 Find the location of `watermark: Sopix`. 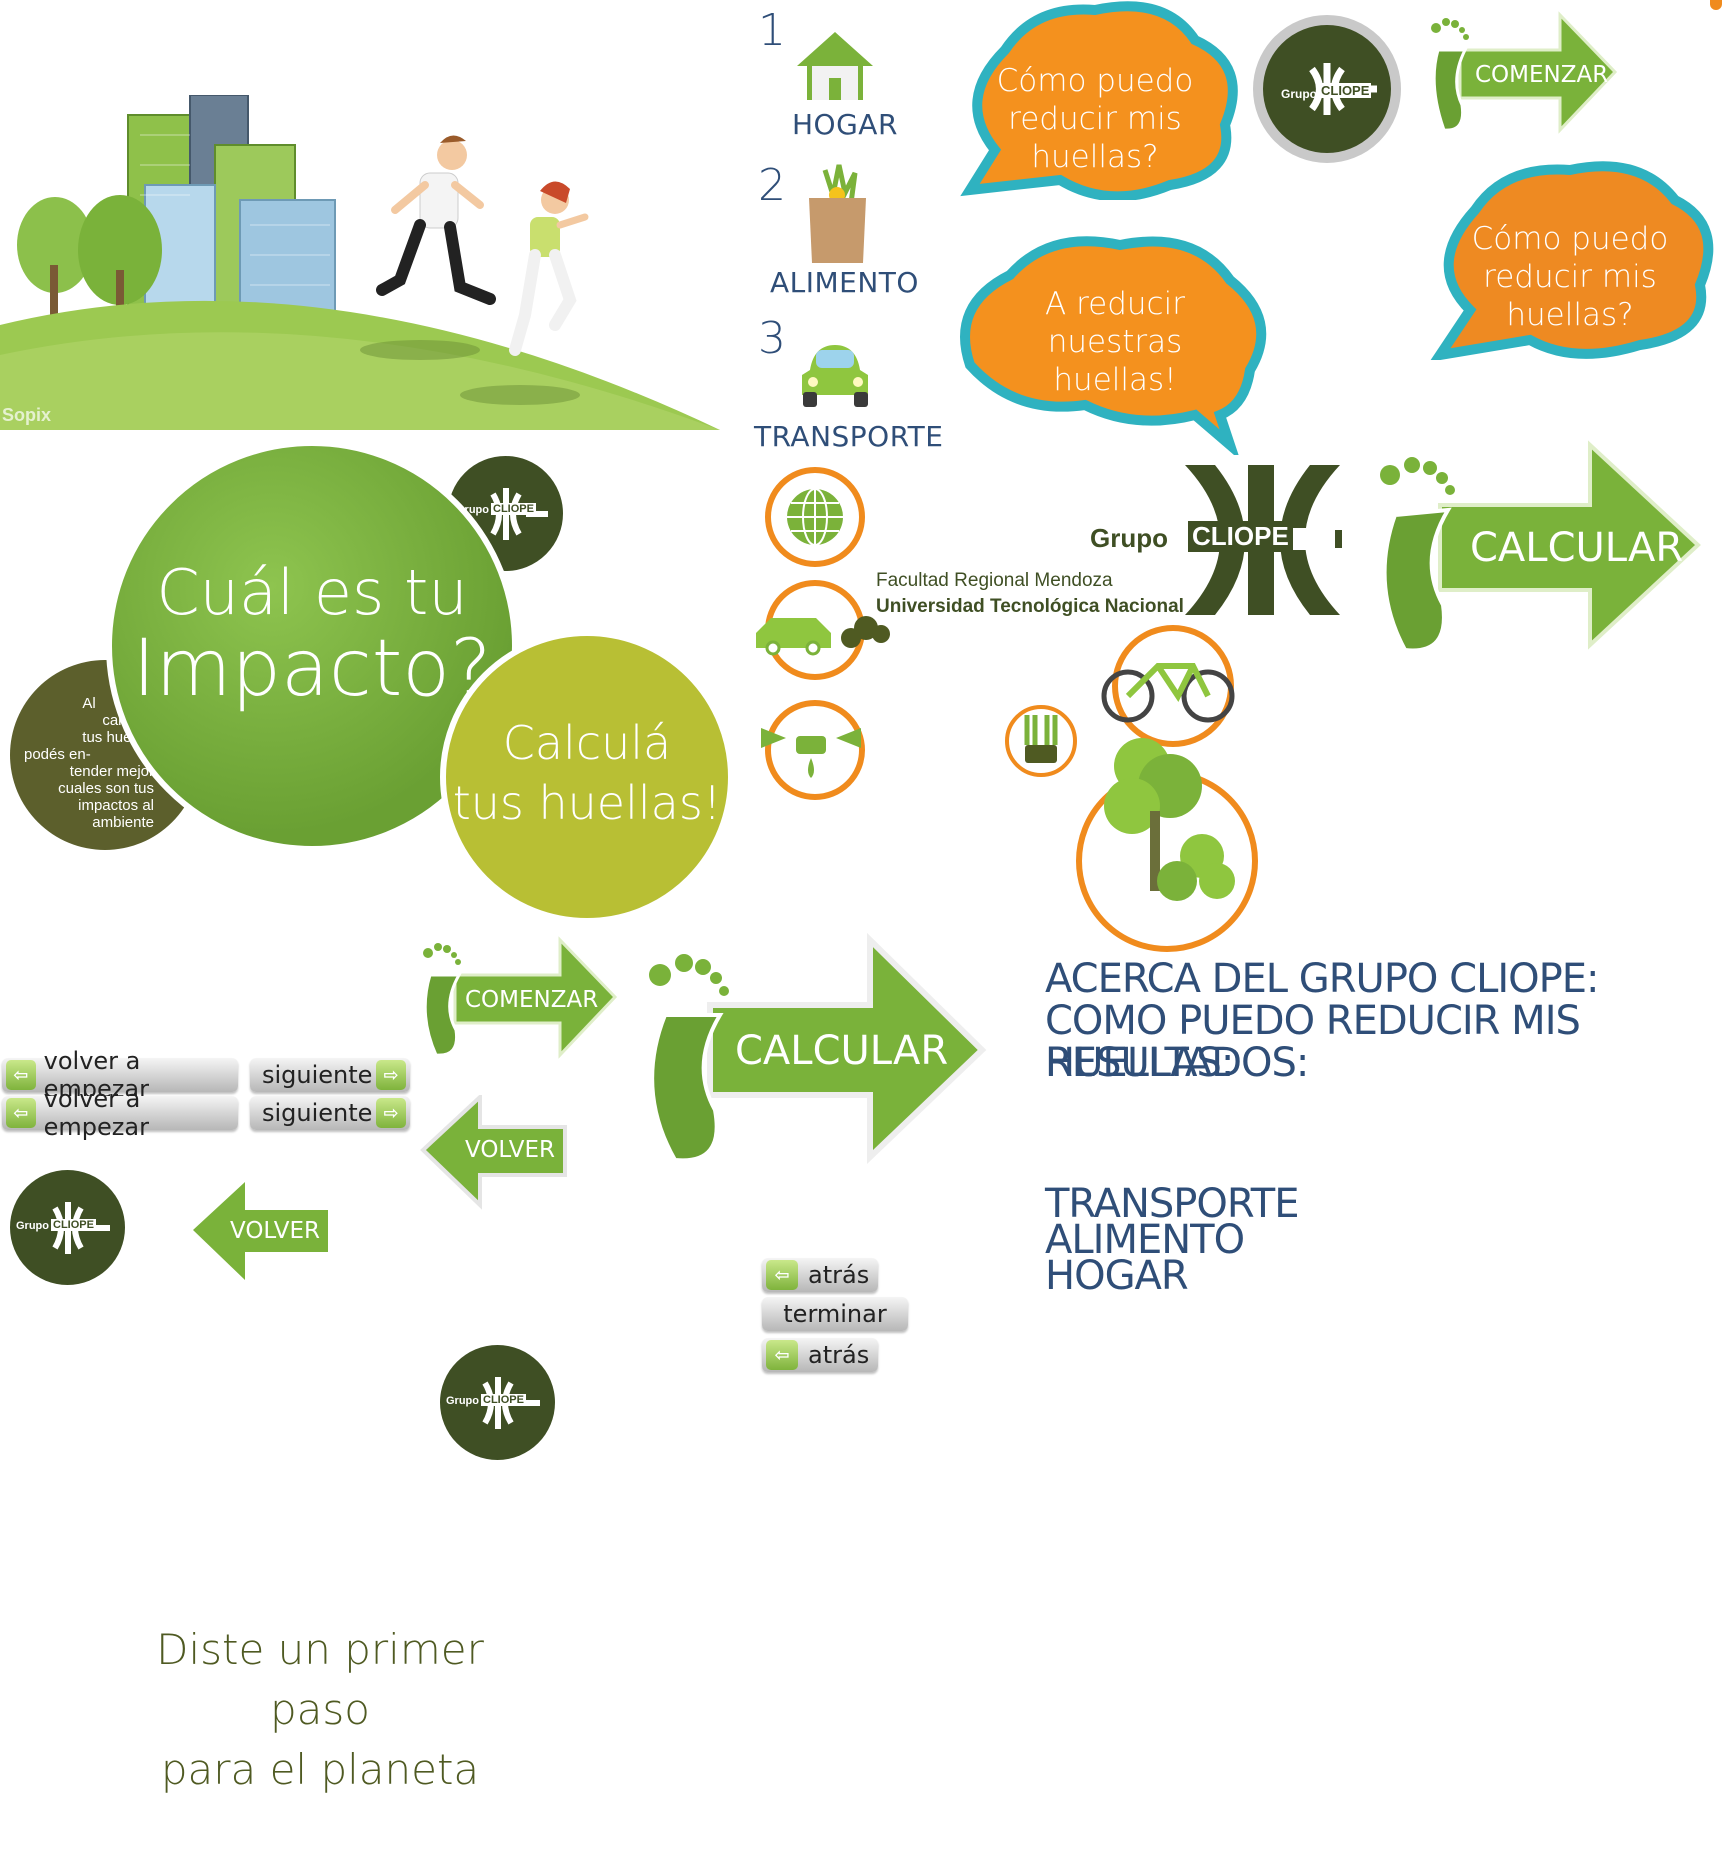

watermark: Sopix is located at coordinates (27, 415).